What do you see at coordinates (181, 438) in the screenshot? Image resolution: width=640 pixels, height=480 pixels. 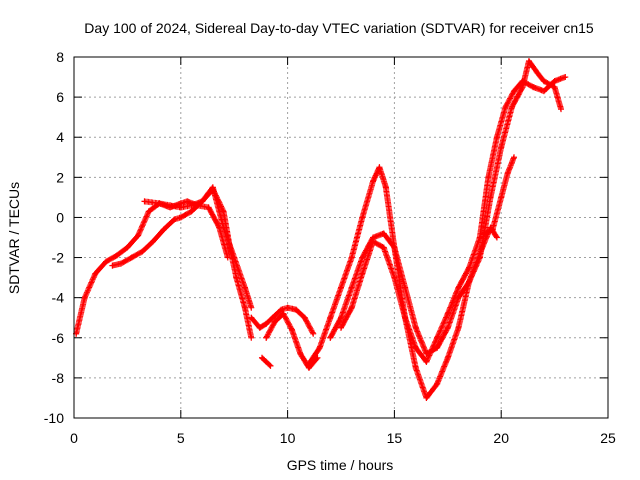 I see `x-tick-label: 5` at bounding box center [181, 438].